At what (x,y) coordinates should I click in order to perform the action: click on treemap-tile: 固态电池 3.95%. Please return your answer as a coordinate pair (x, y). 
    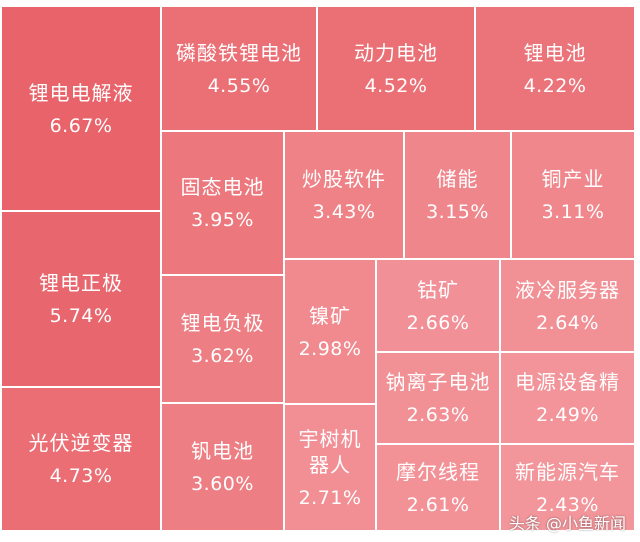
    Looking at the image, I should click on (222, 203).